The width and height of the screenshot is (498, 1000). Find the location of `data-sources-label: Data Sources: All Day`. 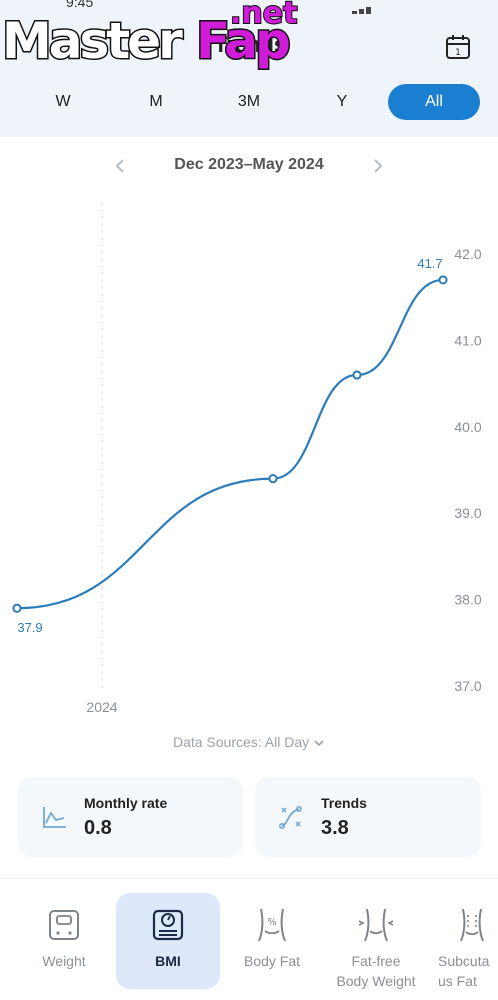

data-sources-label: Data Sources: All Day is located at coordinates (241, 742).